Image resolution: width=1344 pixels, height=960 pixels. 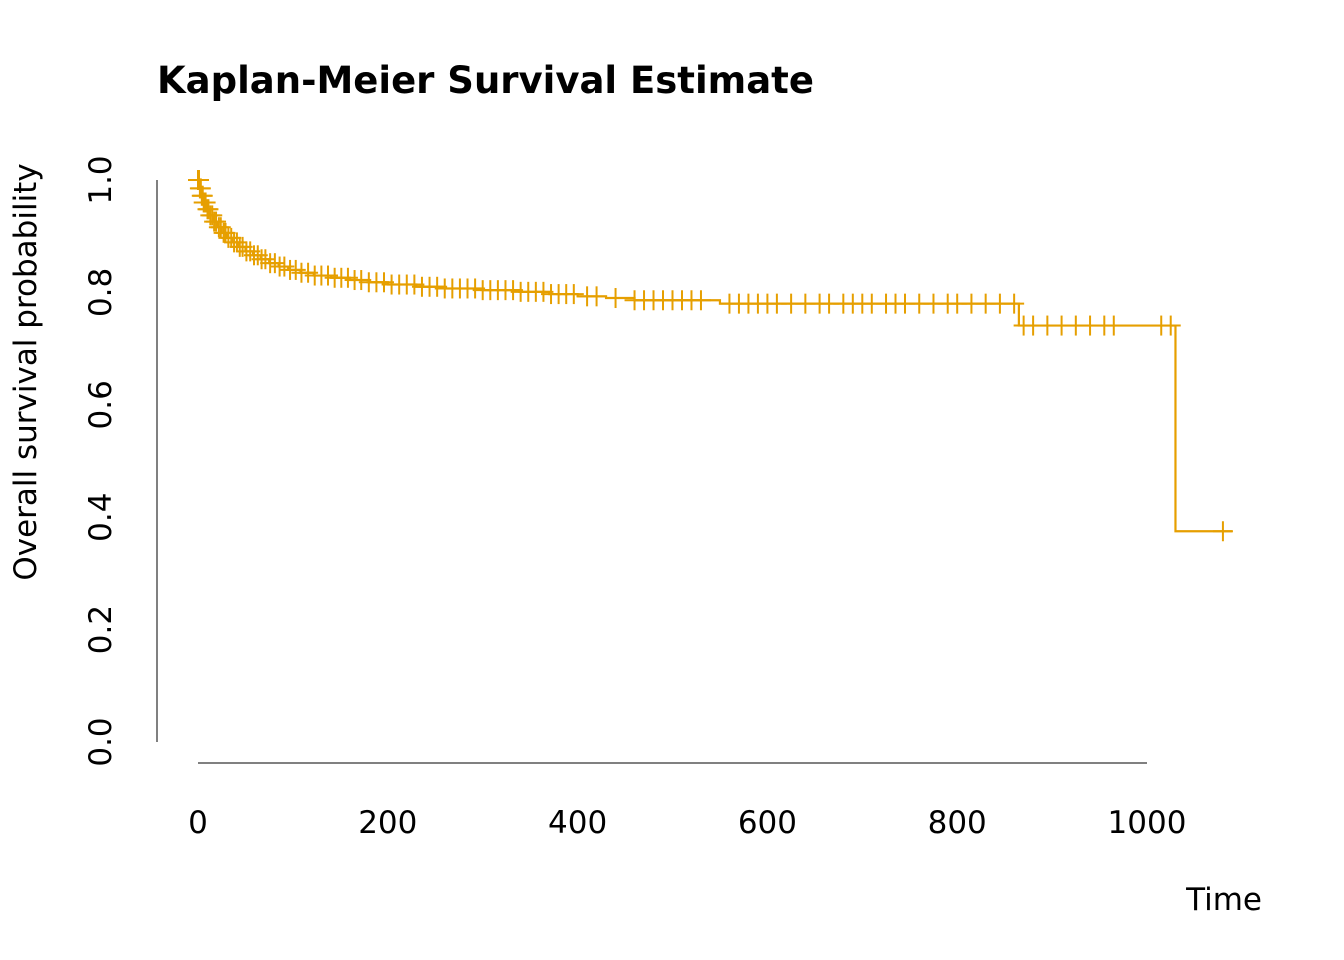 I want to click on x-axis-title: Time, so click(x=1223, y=900).